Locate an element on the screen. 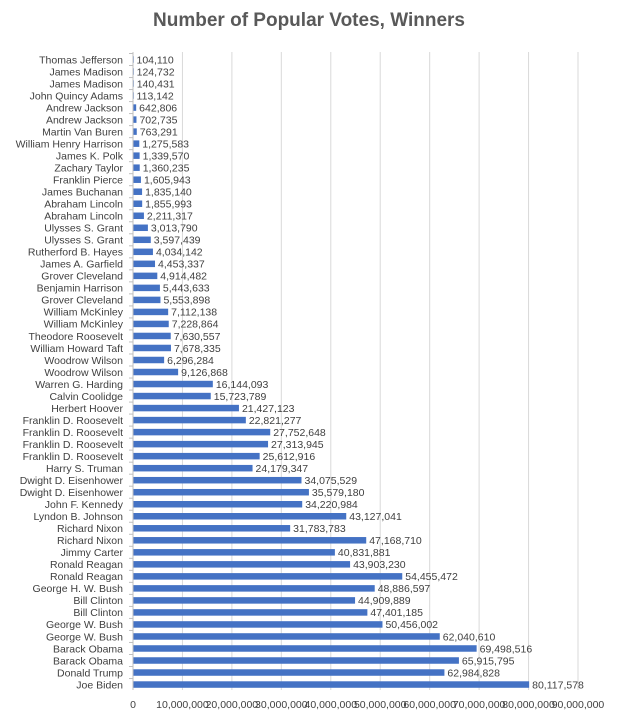 The width and height of the screenshot is (618, 720). category-label: George H. W. Bush is located at coordinates (78, 589).